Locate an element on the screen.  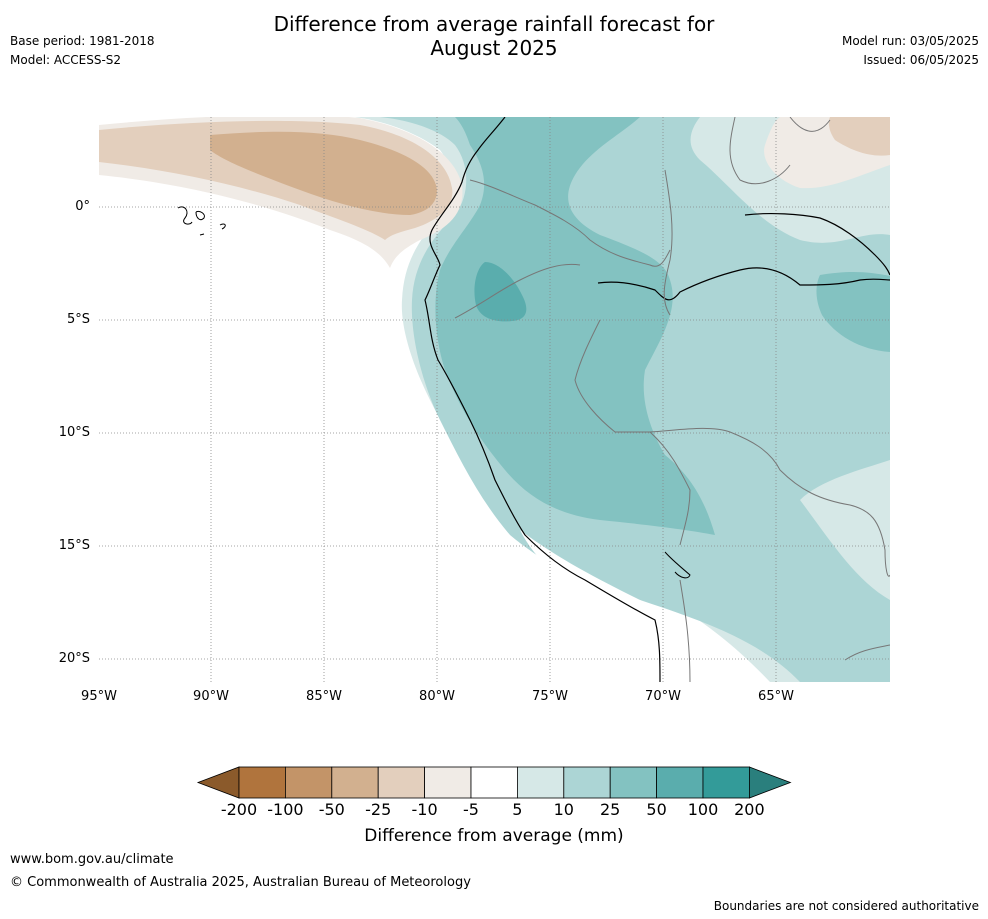
colorbar-tick-label: -200 is located at coordinates (239, 809).